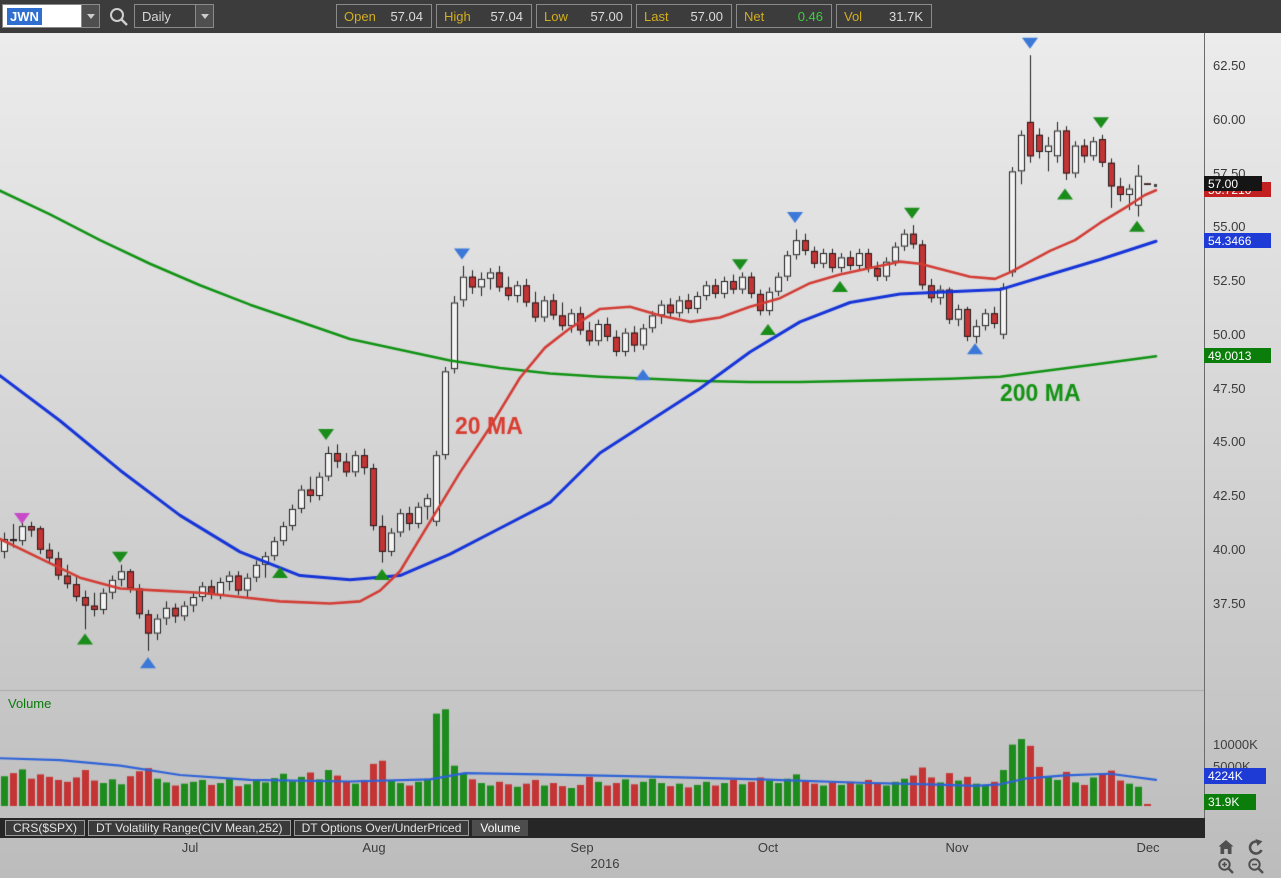  I want to click on quote-label: High, so click(457, 16).